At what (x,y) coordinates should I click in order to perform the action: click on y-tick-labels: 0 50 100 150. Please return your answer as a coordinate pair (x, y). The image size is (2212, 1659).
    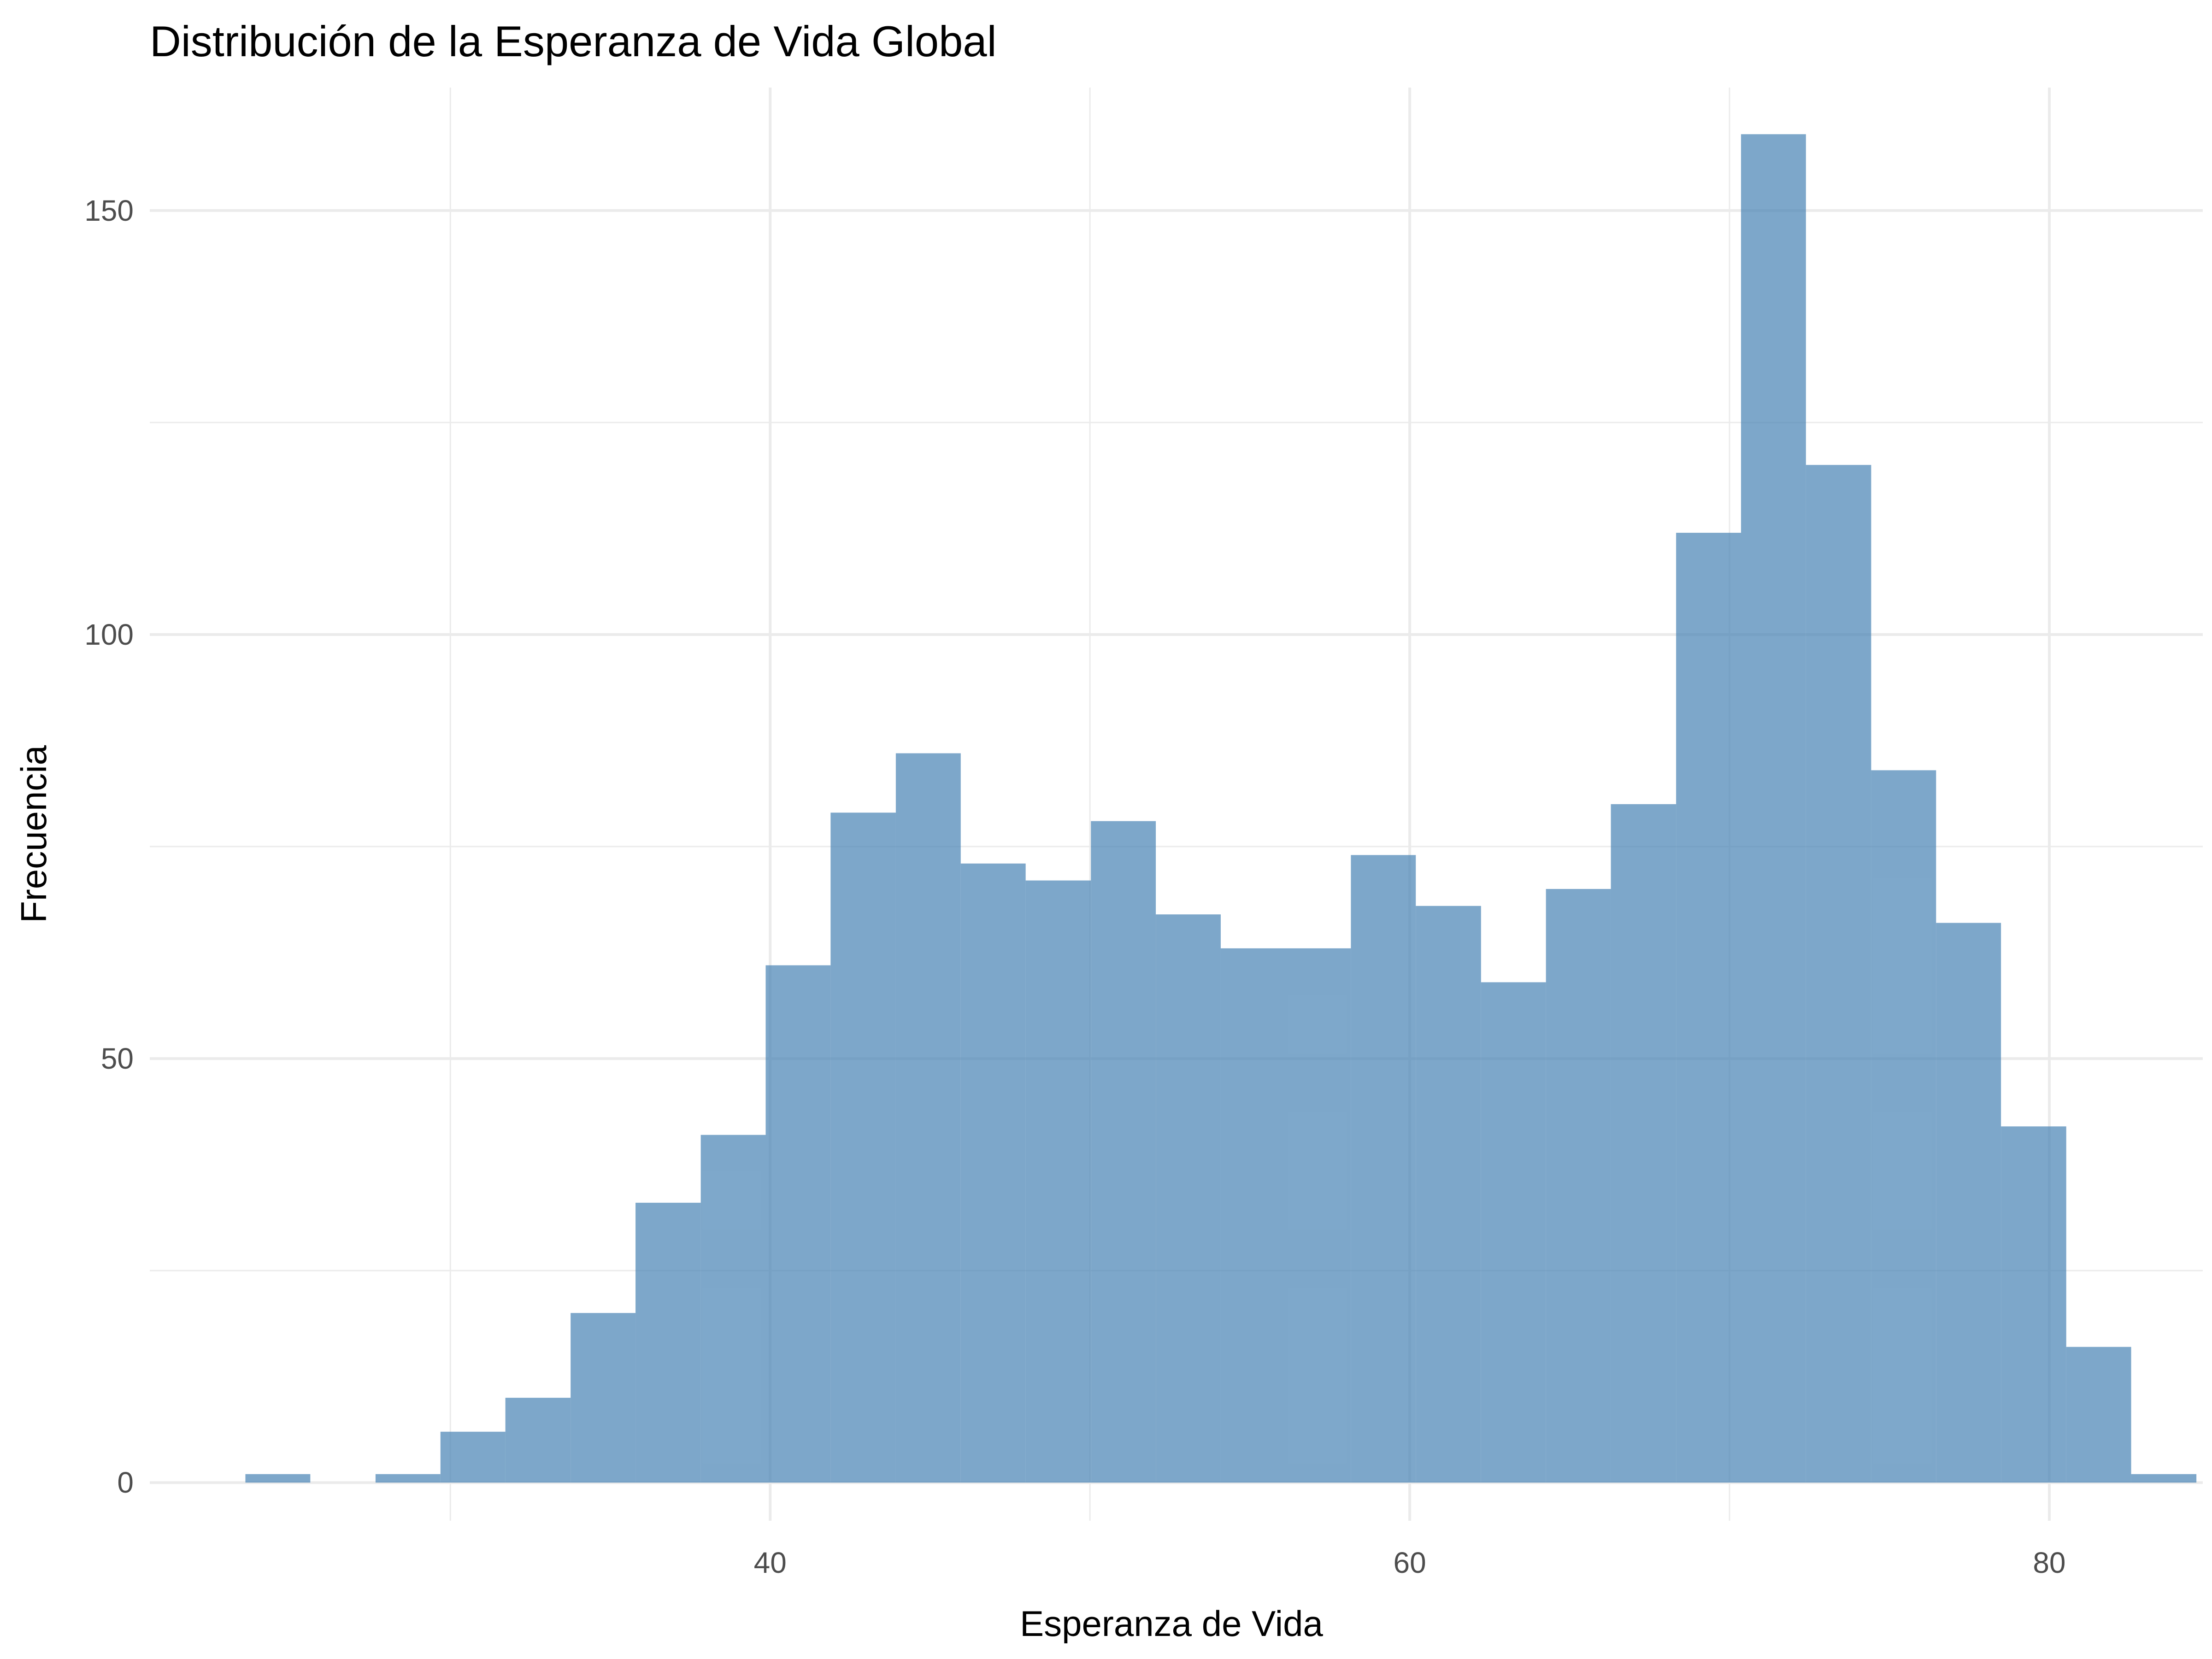
    Looking at the image, I should click on (109, 846).